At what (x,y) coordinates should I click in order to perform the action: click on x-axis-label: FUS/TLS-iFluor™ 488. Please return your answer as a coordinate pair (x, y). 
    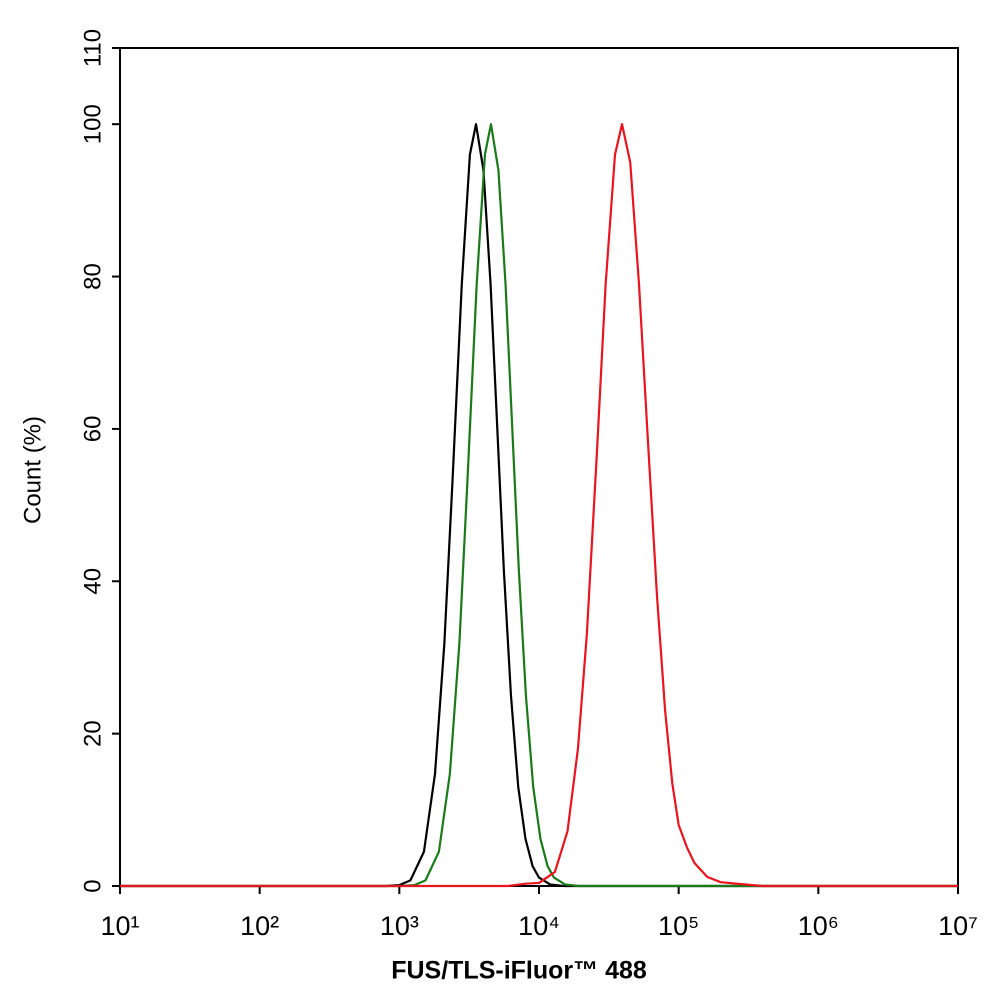
    Looking at the image, I should click on (519, 971).